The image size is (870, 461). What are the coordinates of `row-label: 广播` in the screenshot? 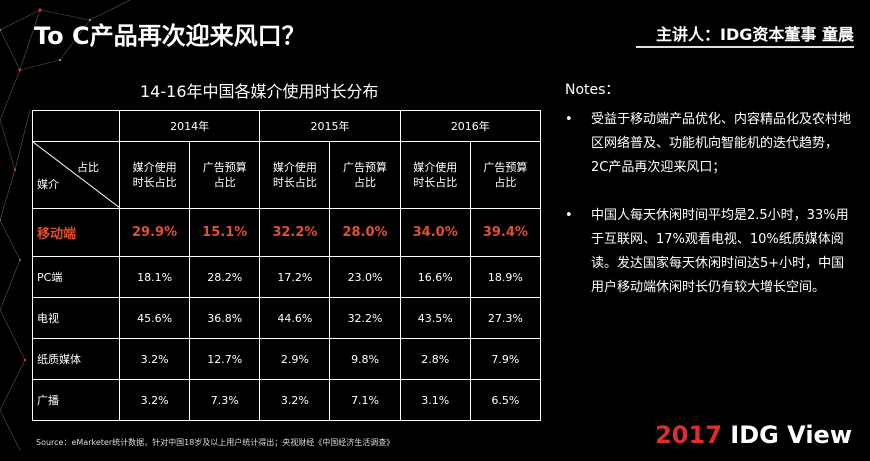 It's located at (76, 400).